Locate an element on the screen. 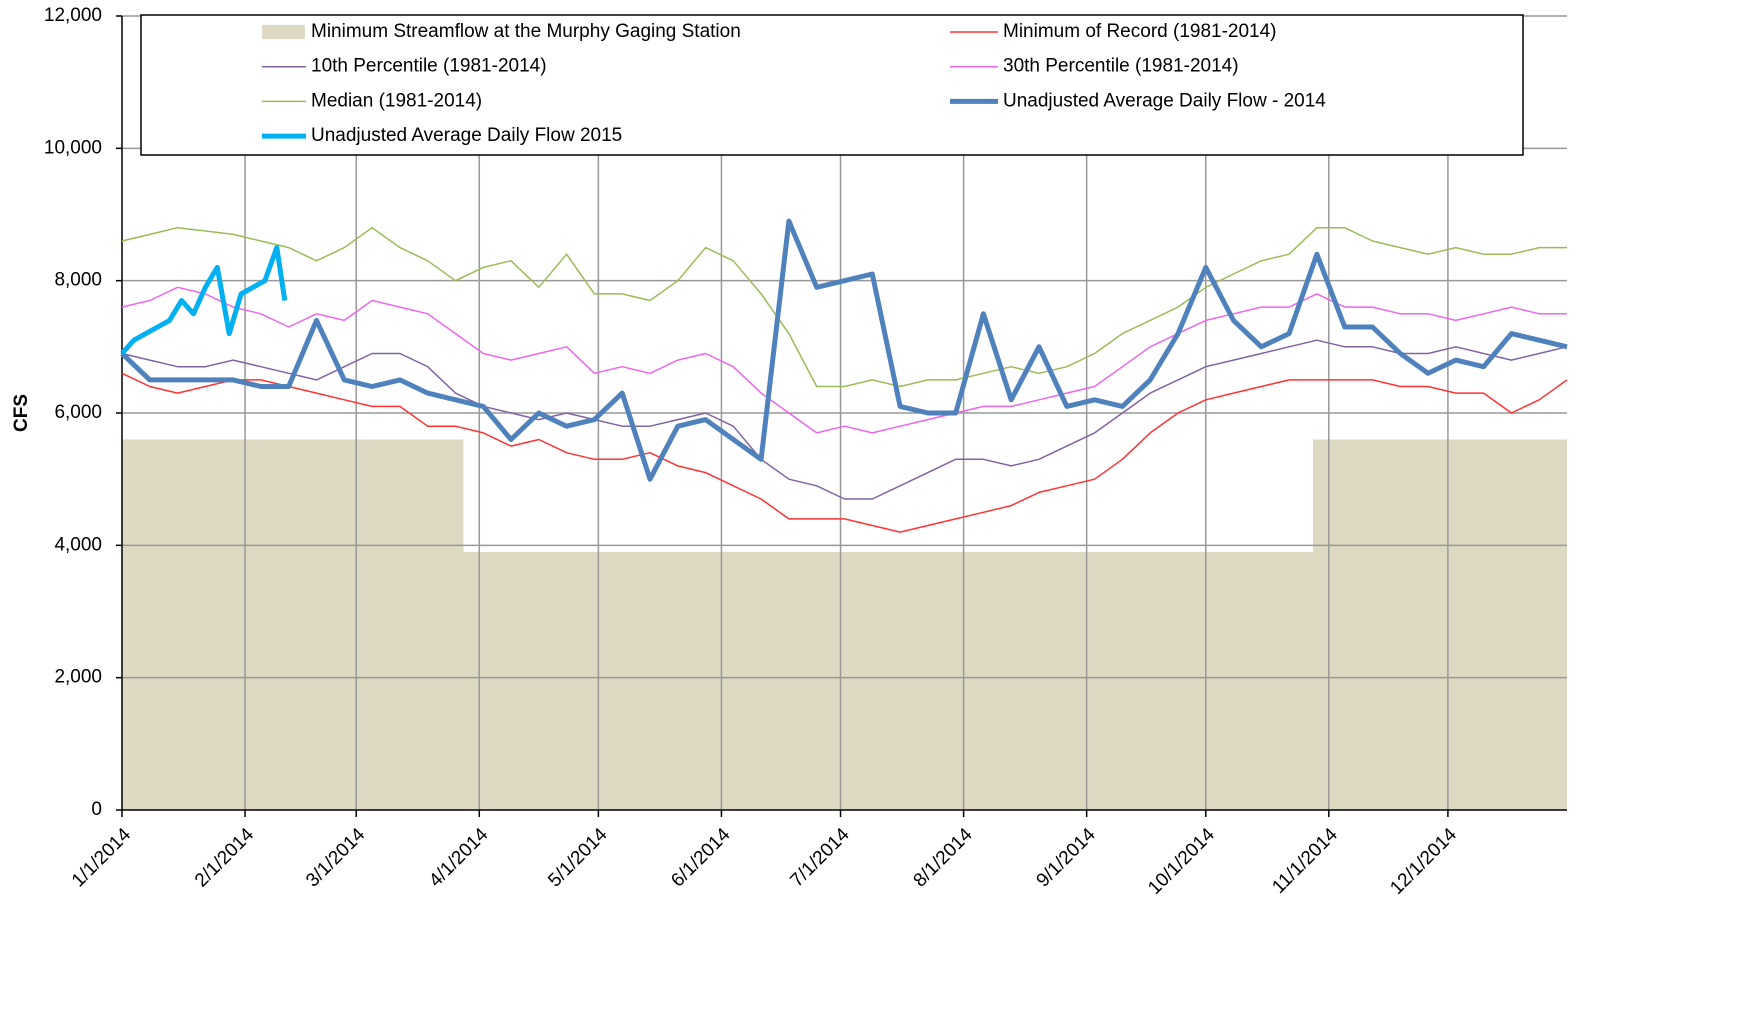 The width and height of the screenshot is (1756, 1031). legend-label: Unadjusted Average Daily Flow 2015 is located at coordinates (466, 135).